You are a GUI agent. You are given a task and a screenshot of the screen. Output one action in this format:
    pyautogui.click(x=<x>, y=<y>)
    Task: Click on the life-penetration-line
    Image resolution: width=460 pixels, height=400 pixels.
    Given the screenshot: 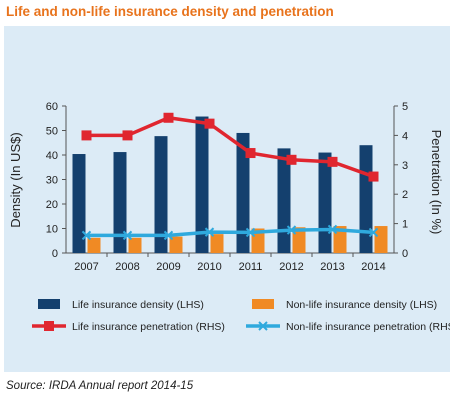 What is the action you would take?
    pyautogui.click(x=230, y=147)
    